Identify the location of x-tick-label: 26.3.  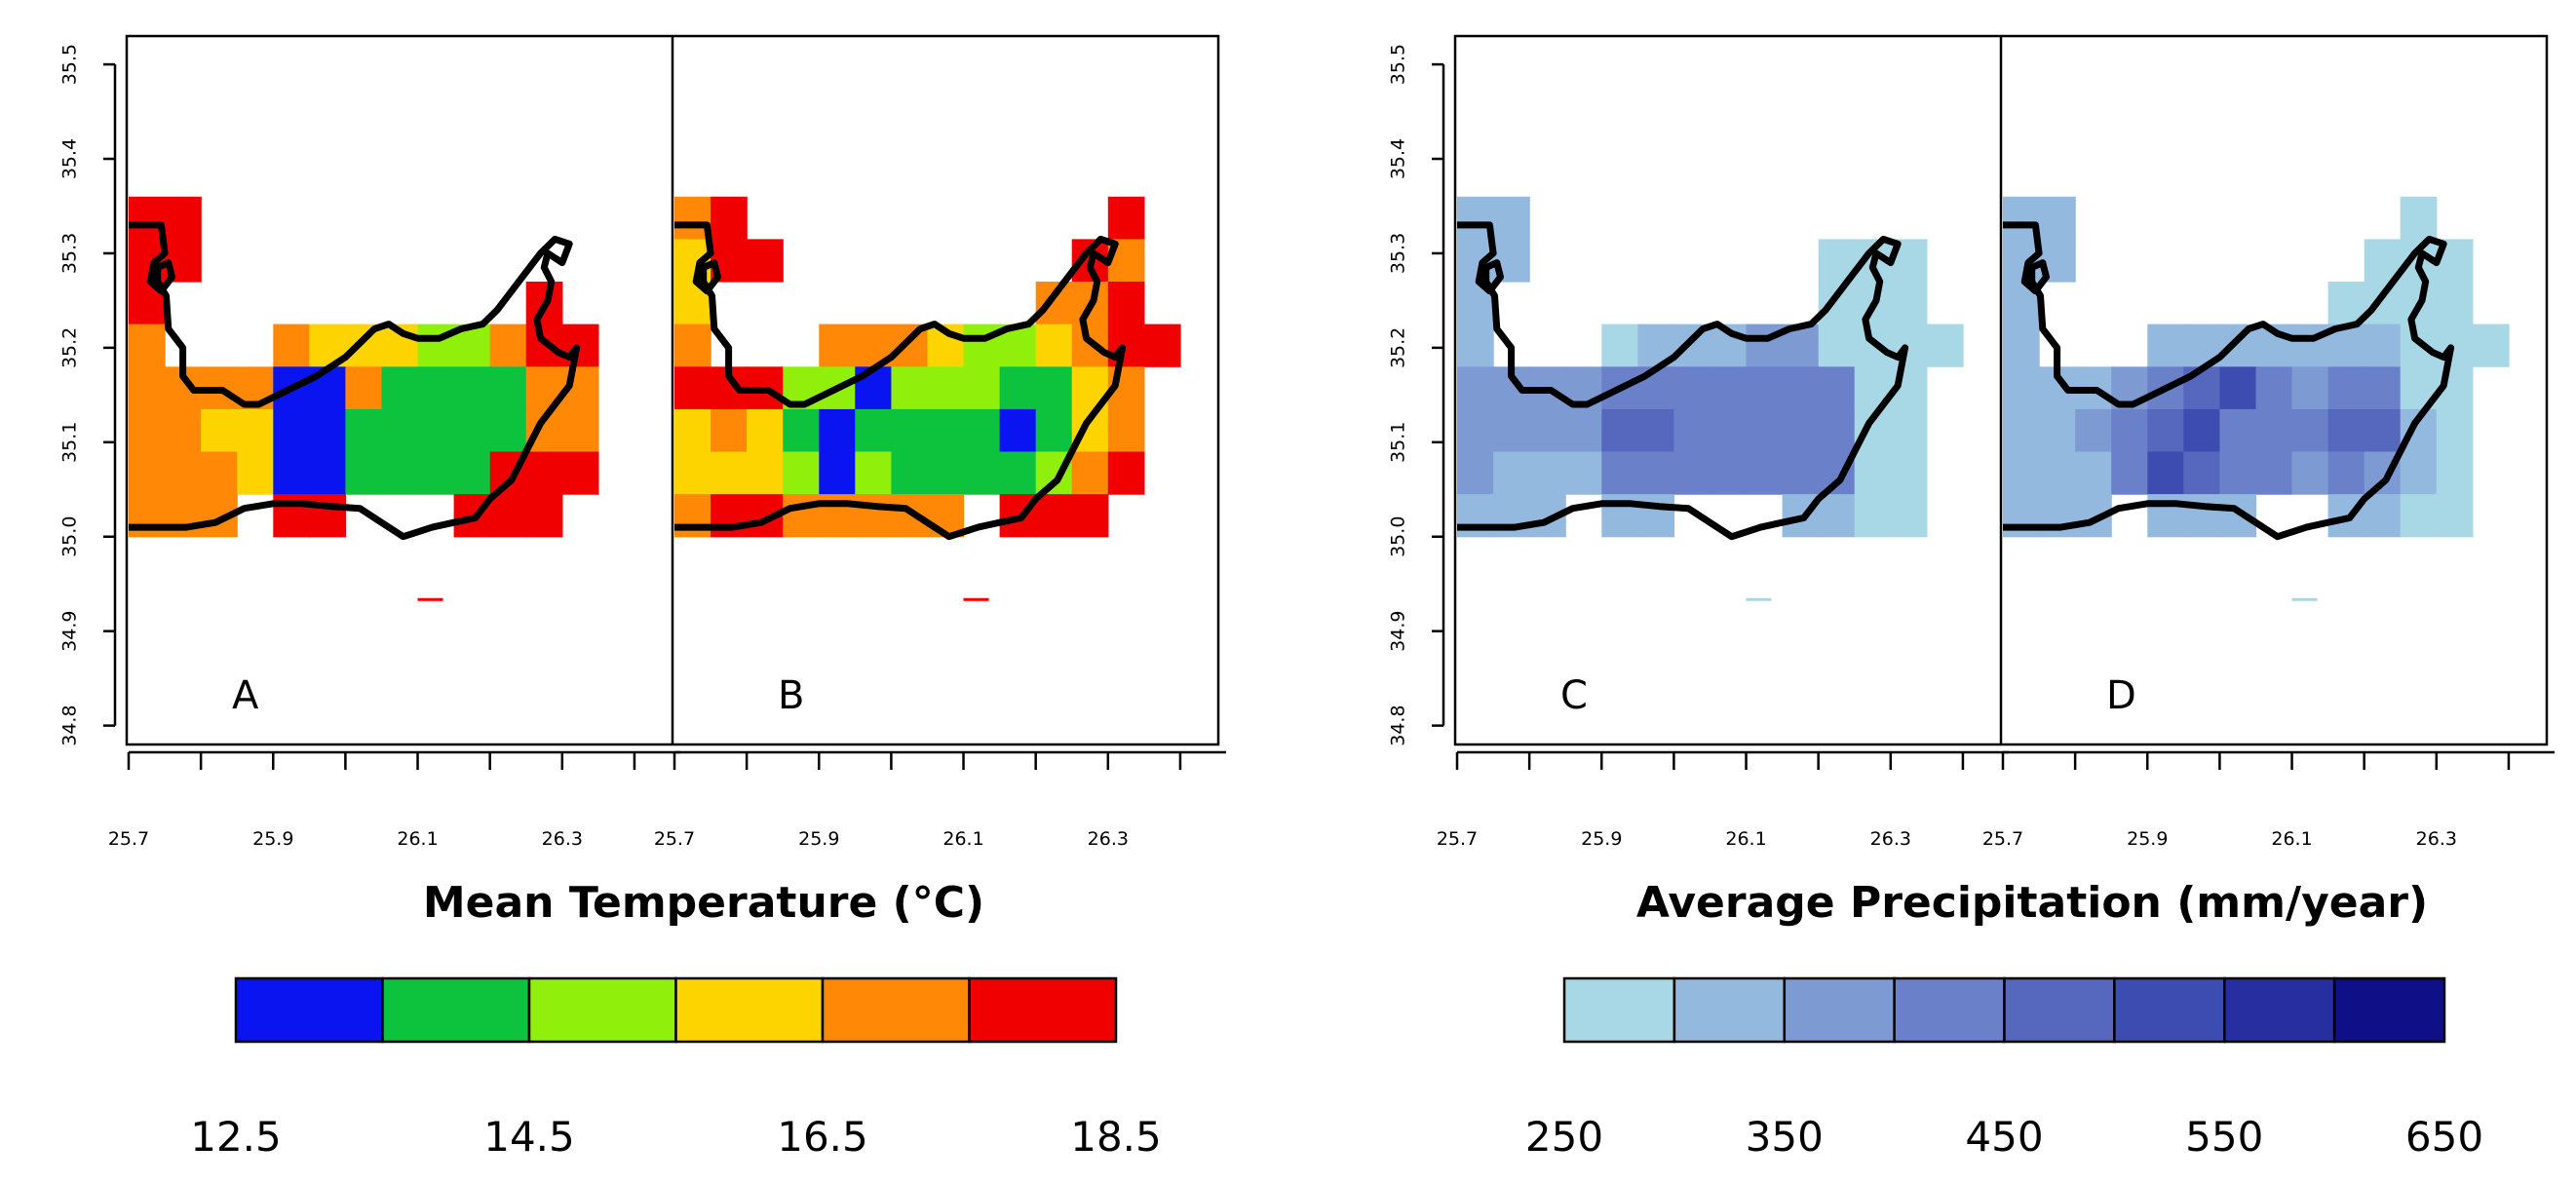
(562, 839).